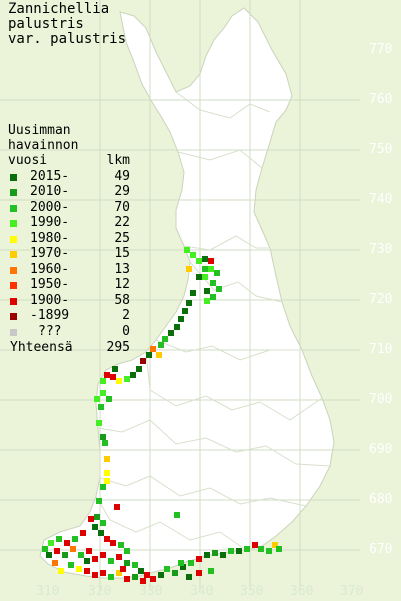 The image size is (401, 601). I want to click on legend-row: 1950- 12, so click(69, 285).